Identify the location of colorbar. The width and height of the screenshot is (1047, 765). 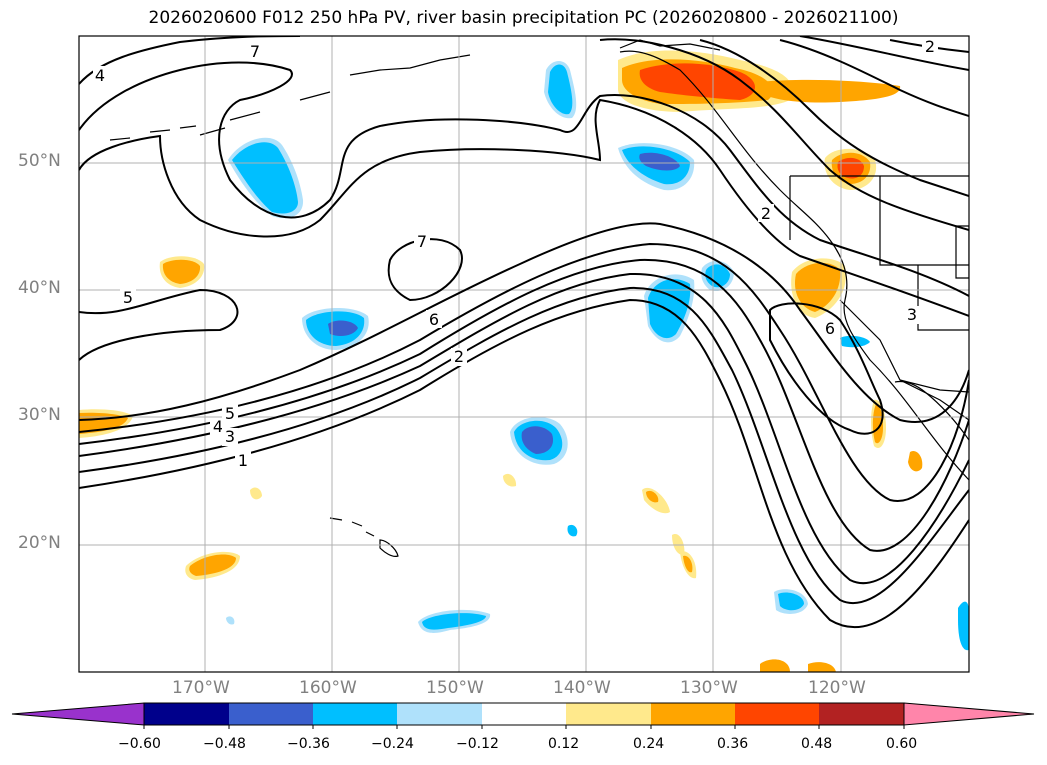
(523, 715).